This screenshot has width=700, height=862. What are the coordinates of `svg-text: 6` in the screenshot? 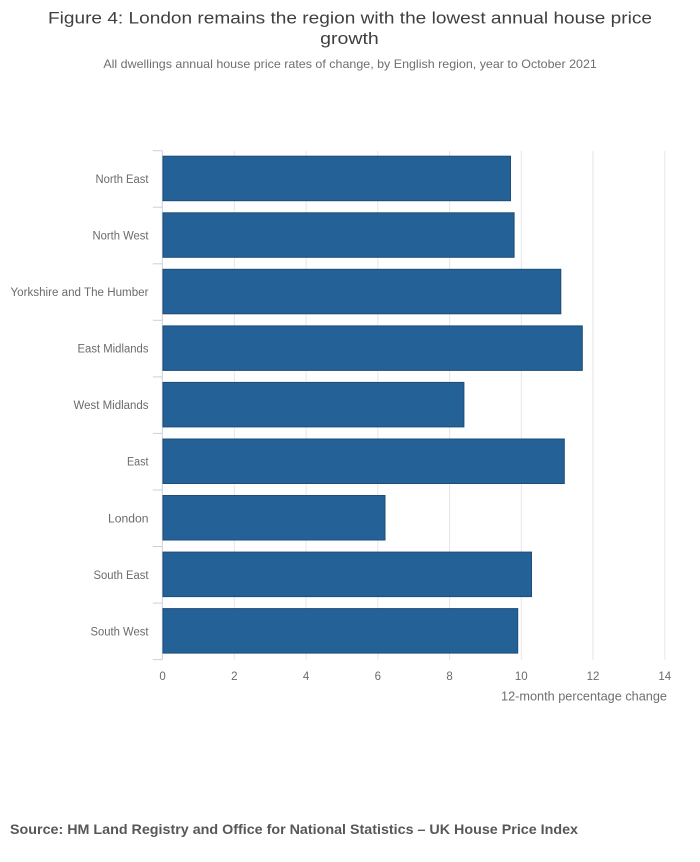 It's located at (378, 677).